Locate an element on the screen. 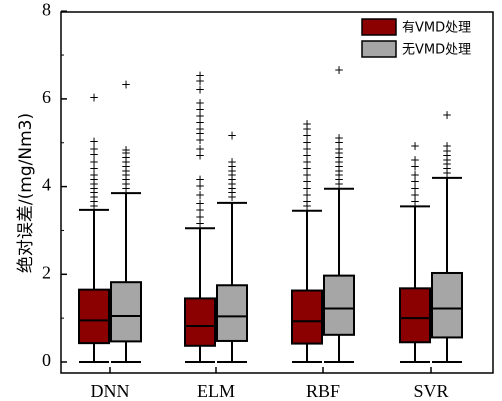 This screenshot has width=502, height=401. y-tick-label: 2 is located at coordinates (46, 272).